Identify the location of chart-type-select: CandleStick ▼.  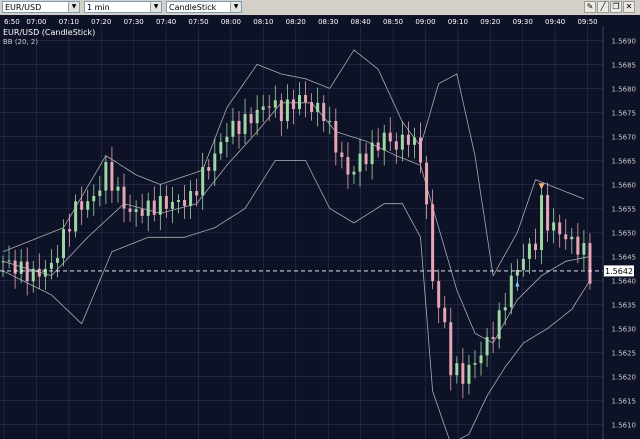
(204, 7).